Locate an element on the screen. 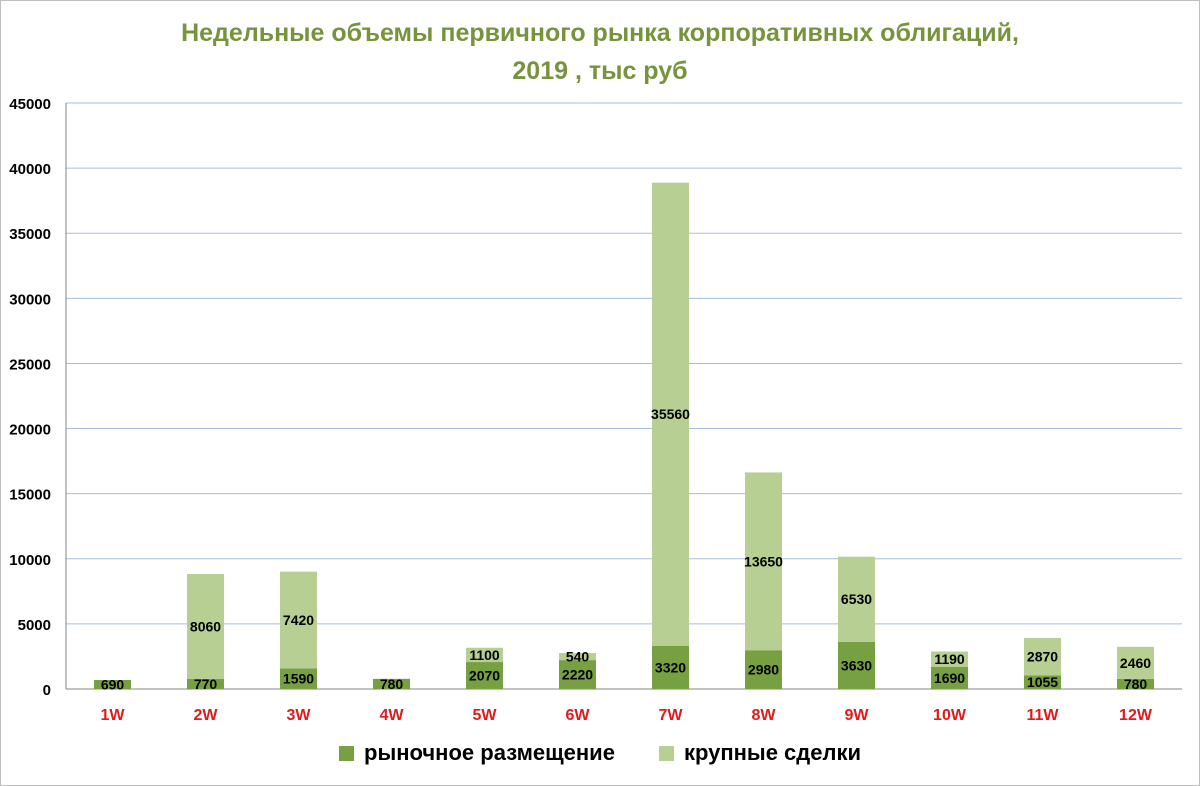 The width and height of the screenshot is (1200, 786). legend-item-large: крупные сделки is located at coordinates (759, 753).